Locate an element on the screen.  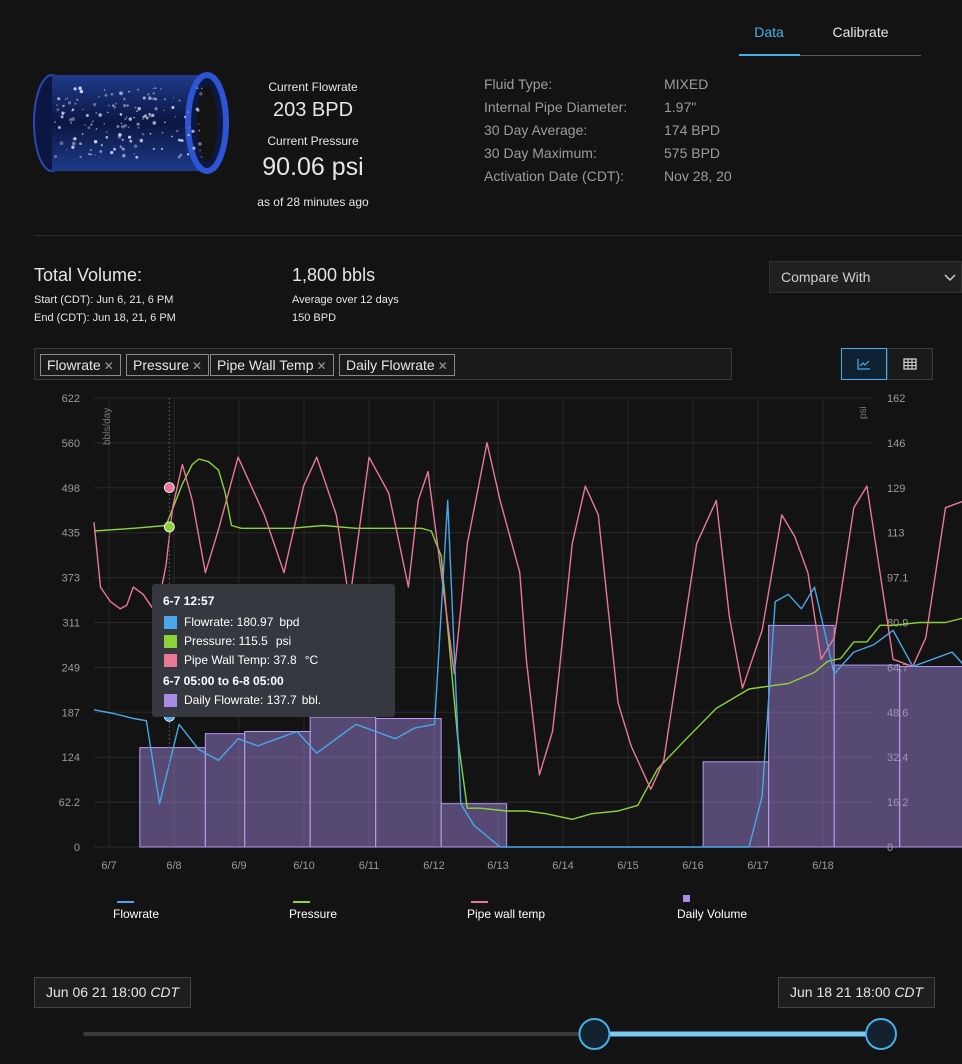
current-flowrate-value: 203 BPD is located at coordinates (313, 110).